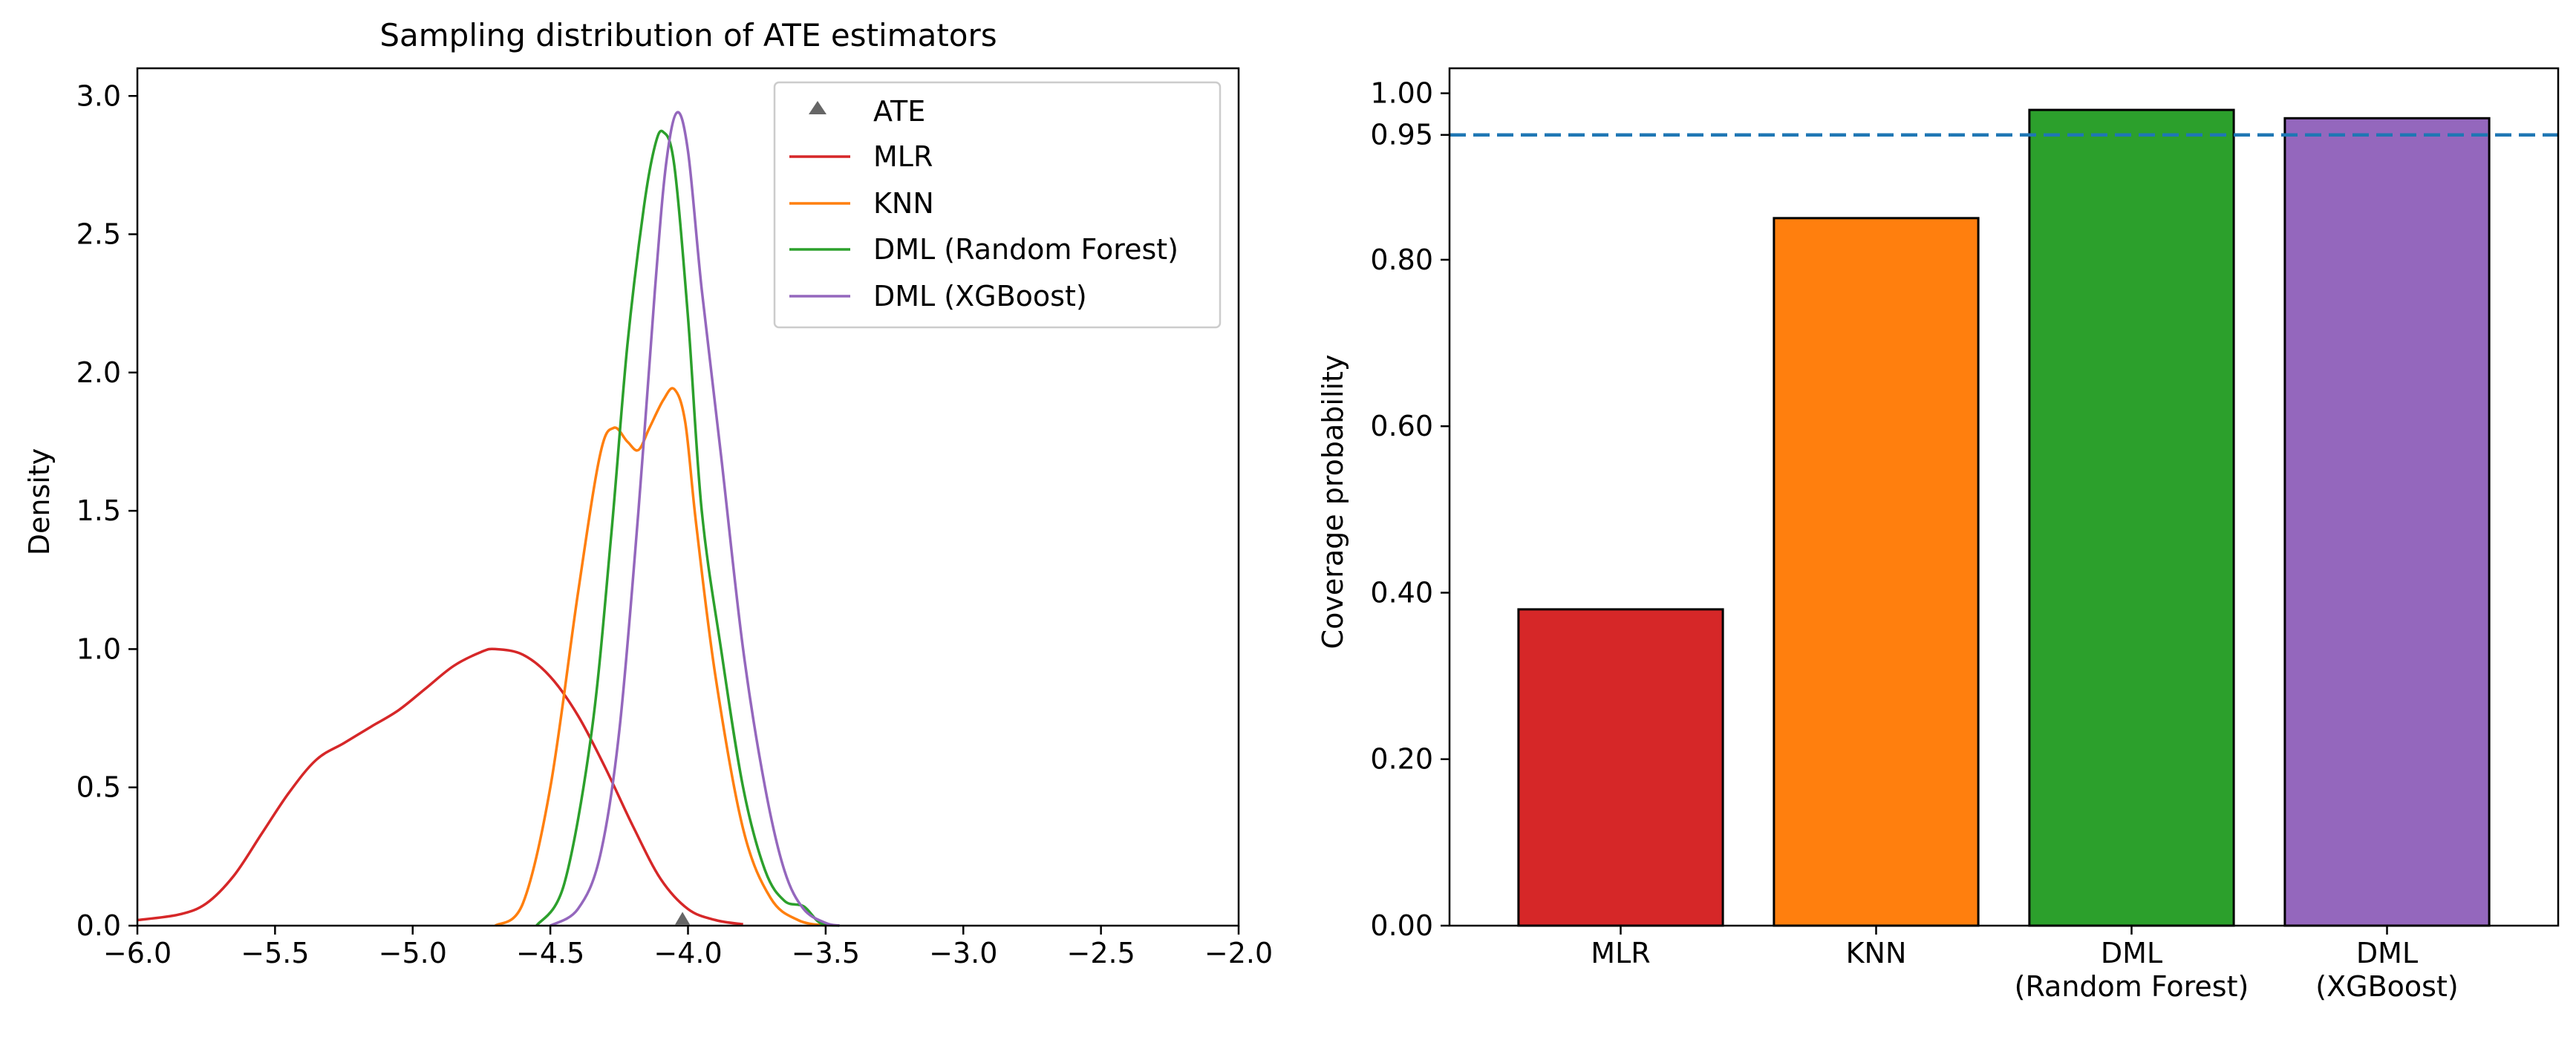 The height and width of the screenshot is (1037, 2576). Describe the element at coordinates (2131, 517) in the screenshot. I see `coverage-bar-dml-random-forest` at that location.